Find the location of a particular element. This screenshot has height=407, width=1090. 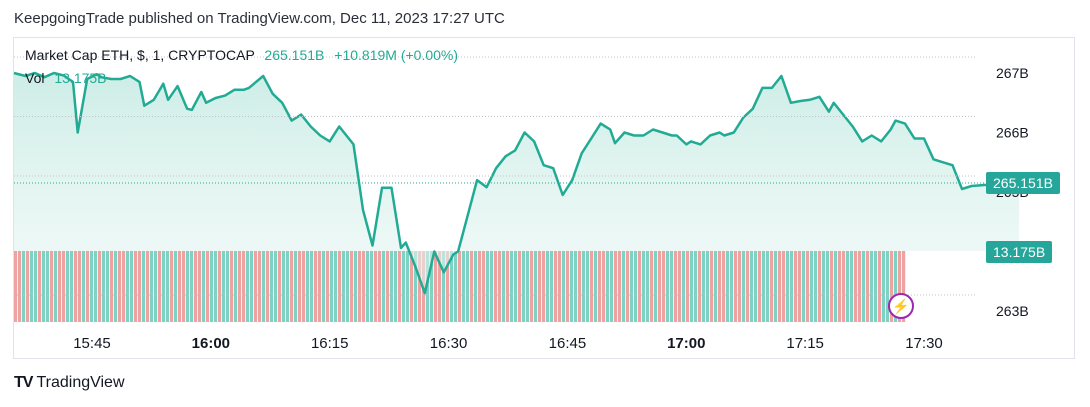

x-tick-label: 17:00 is located at coordinates (686, 343).